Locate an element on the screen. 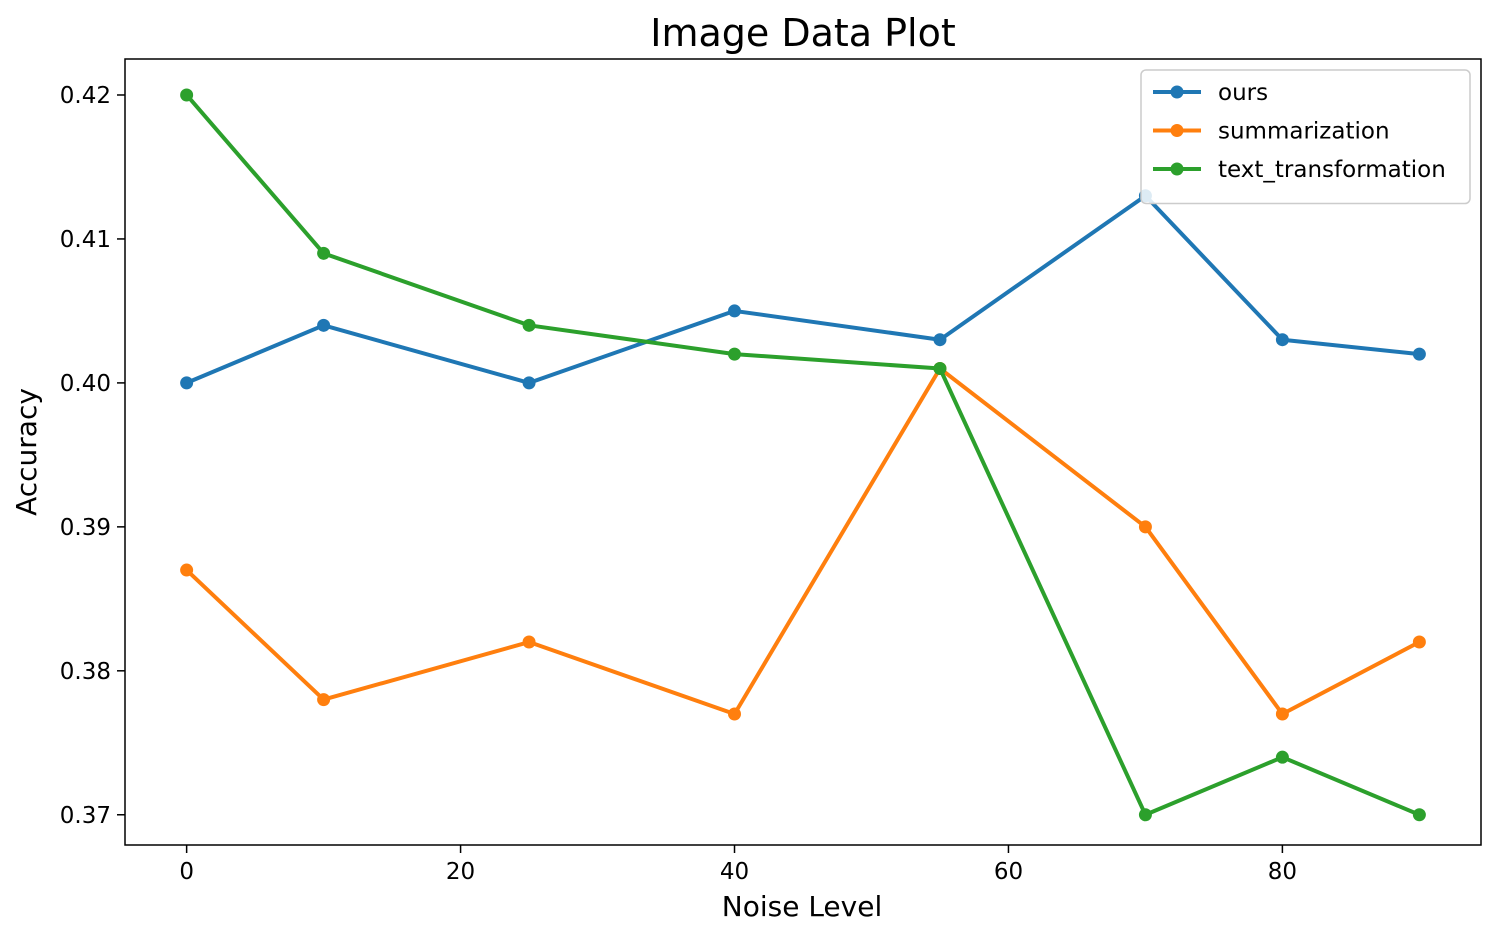 Image resolution: width=1495 pixels, height=936 pixels. legend: ours summarization text_transformation is located at coordinates (1305, 137).